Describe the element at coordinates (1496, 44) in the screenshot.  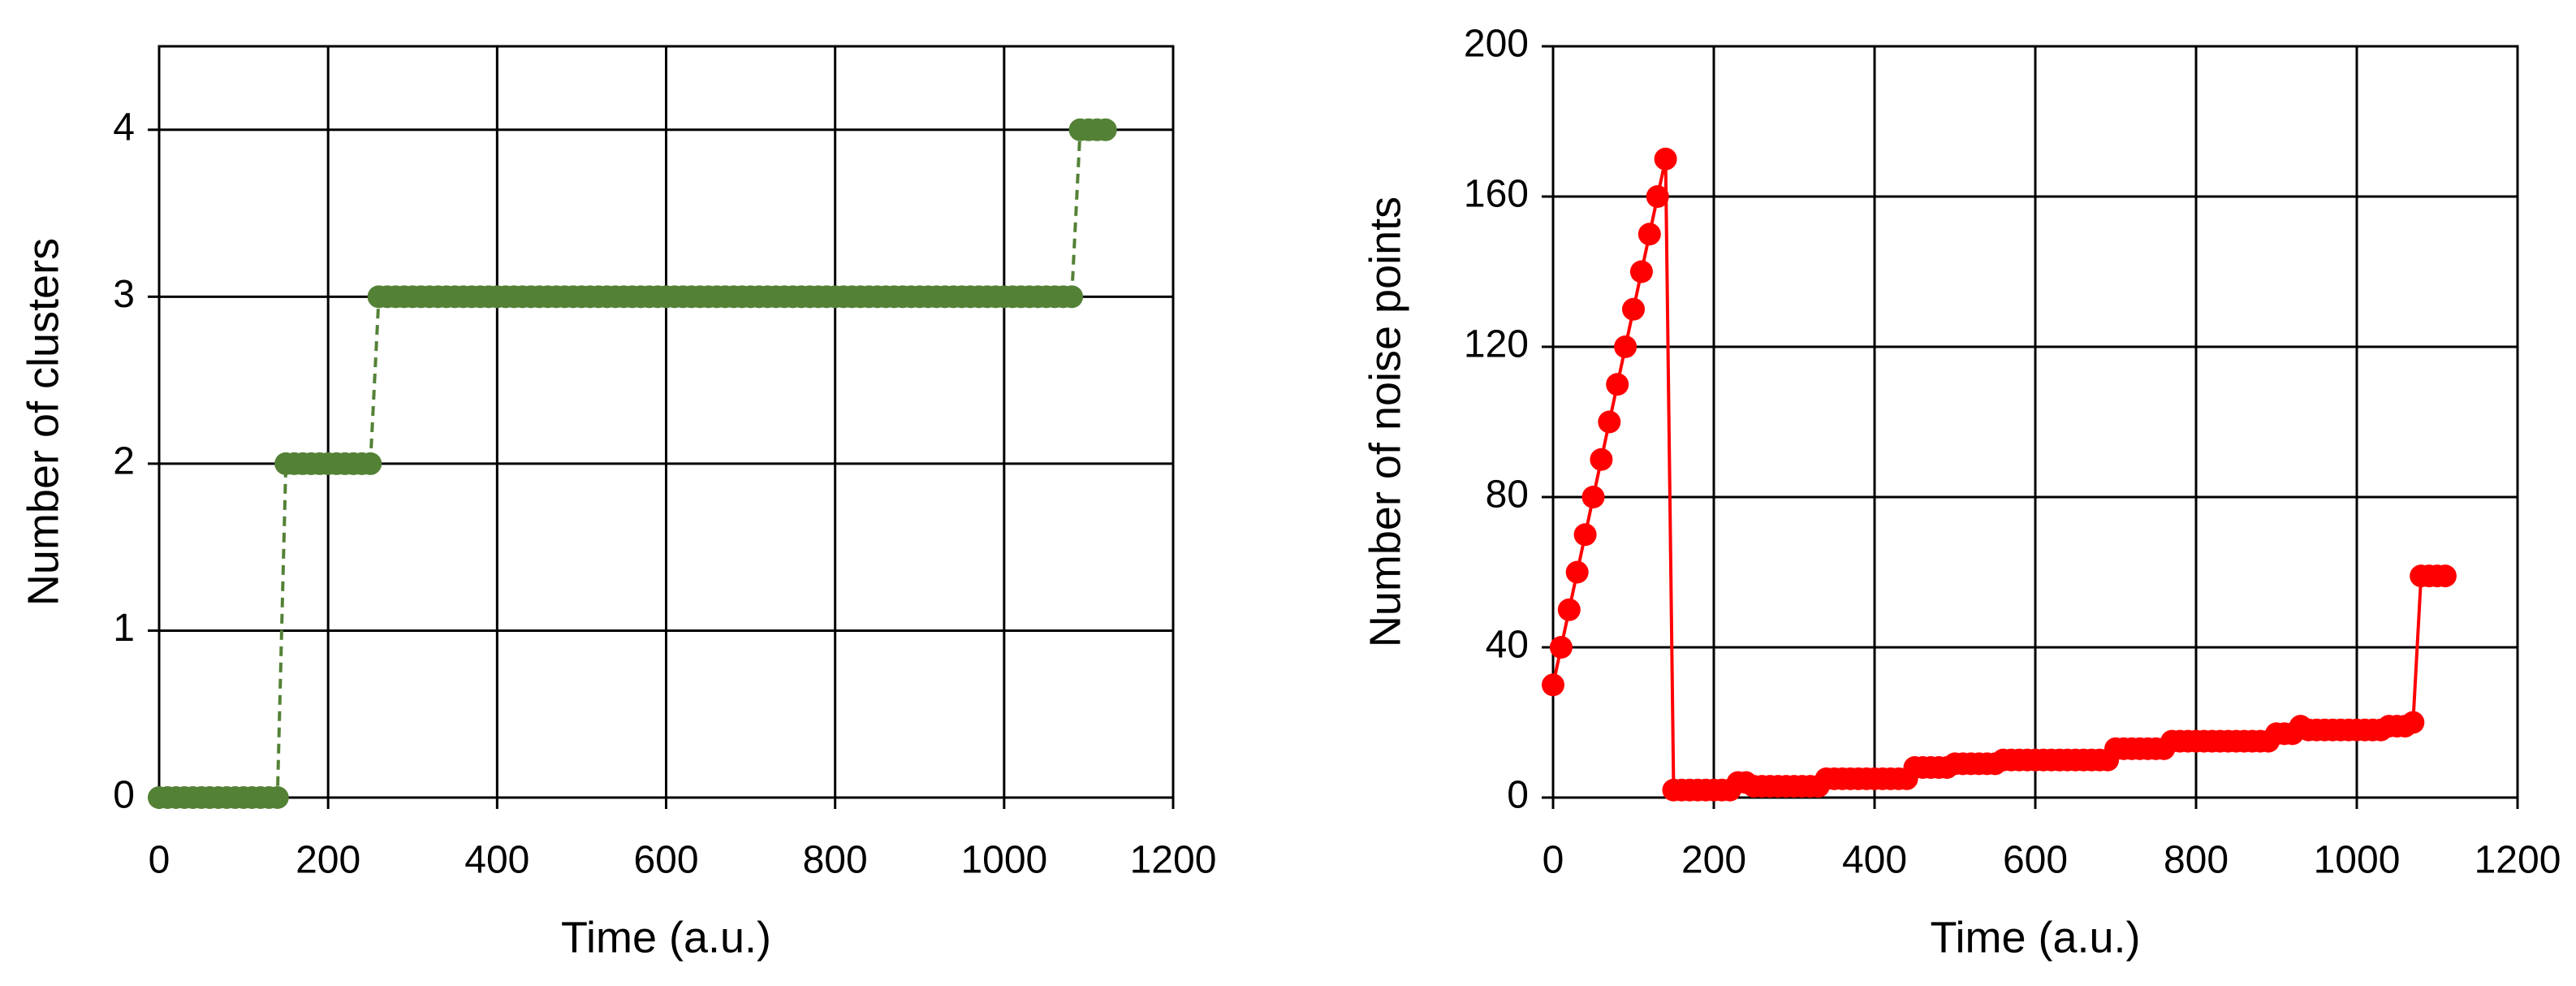
I see `y-tick-label: 200` at that location.